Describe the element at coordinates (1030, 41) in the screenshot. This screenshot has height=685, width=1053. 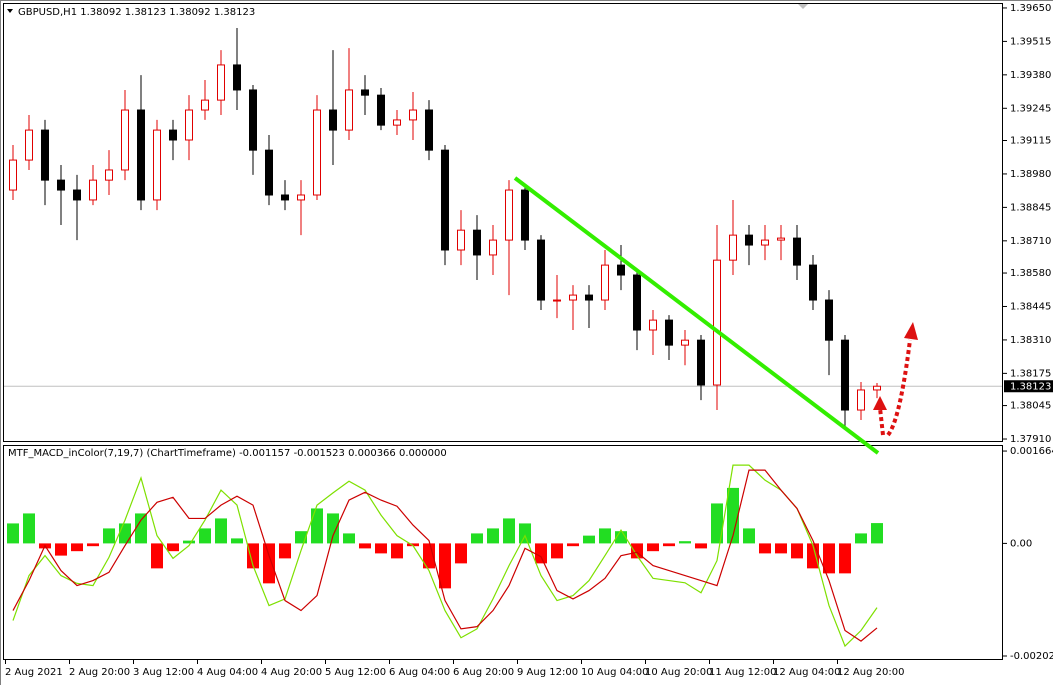
I see `y-tick-label: 1.39515` at that location.